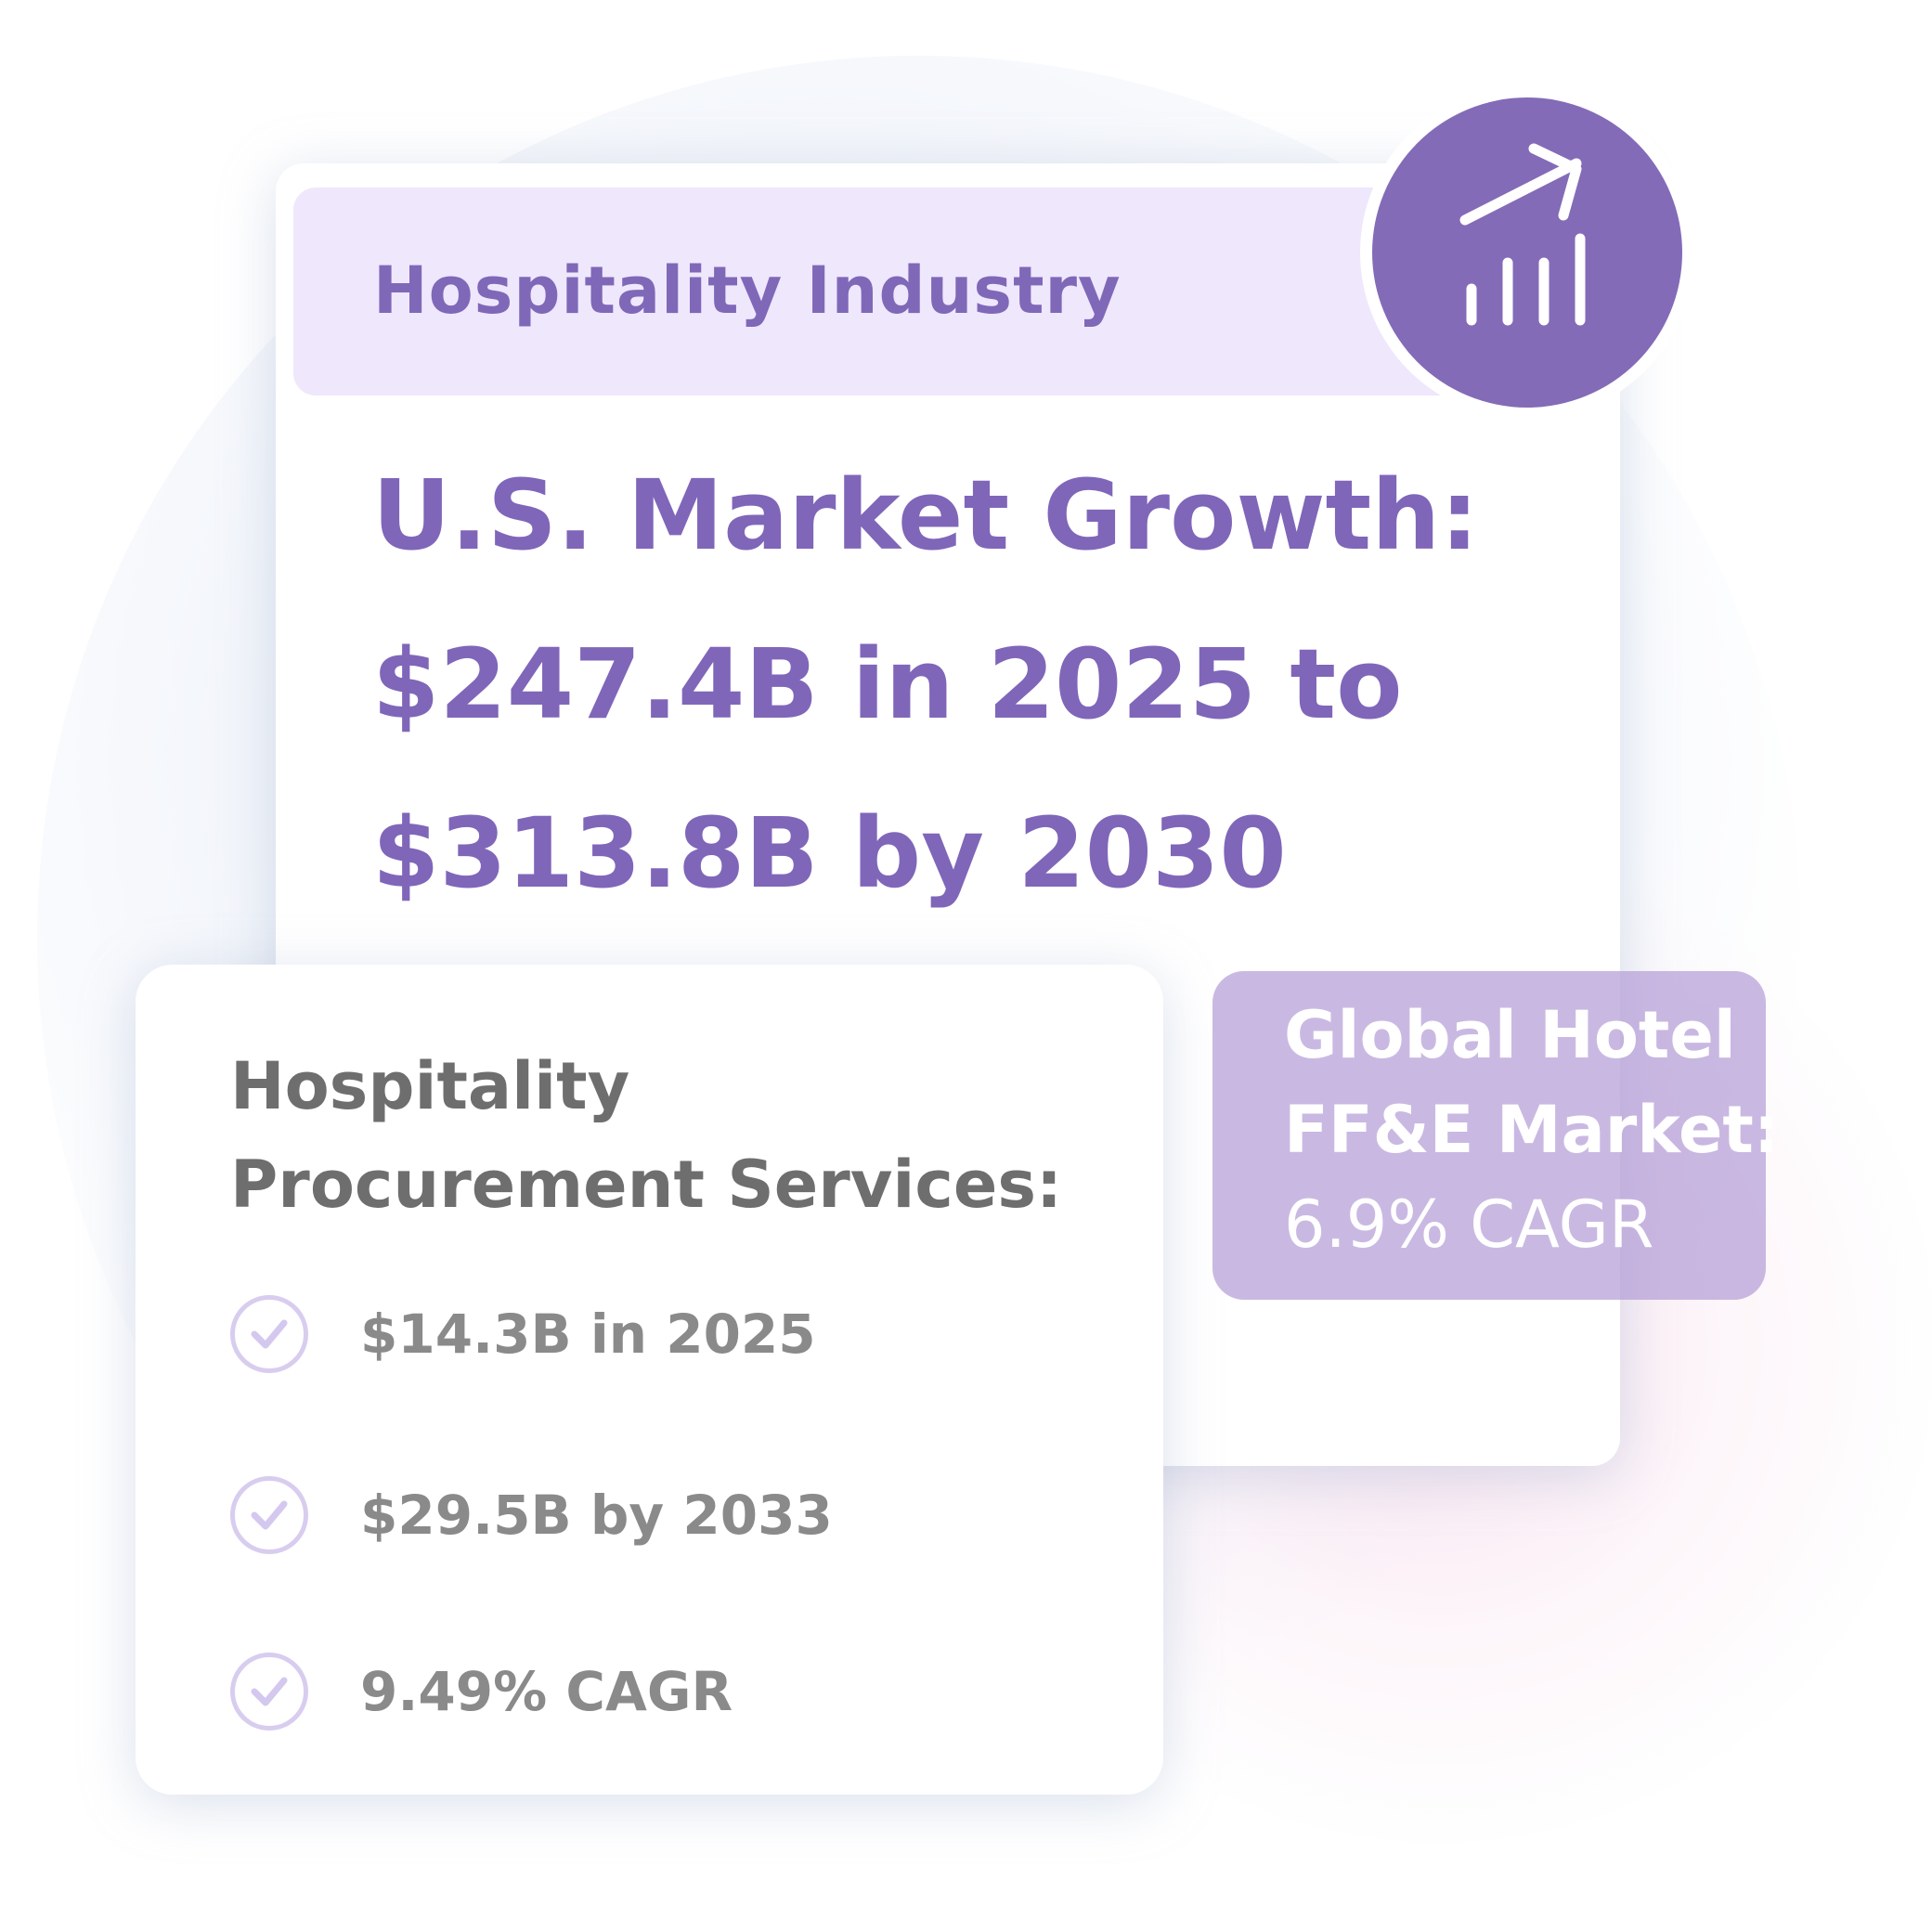 This screenshot has width=1932, height=1932. I want to click on card-header: Hospitality Industry, so click(896, 291).